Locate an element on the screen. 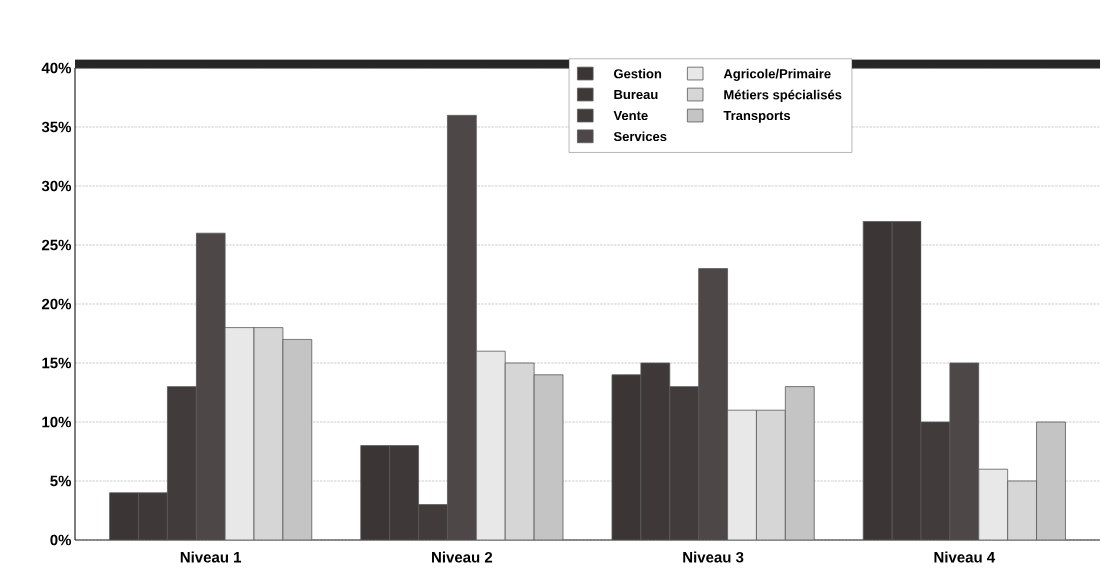 This screenshot has width=1102, height=581. legend-label: Métiers spécialisés is located at coordinates (783, 95).